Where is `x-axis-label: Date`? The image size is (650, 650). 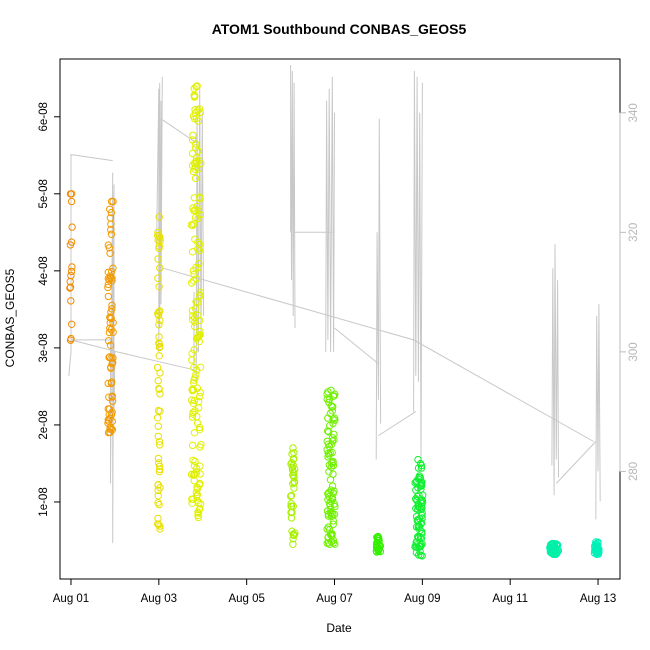
x-axis-label: Date is located at coordinates (339, 628).